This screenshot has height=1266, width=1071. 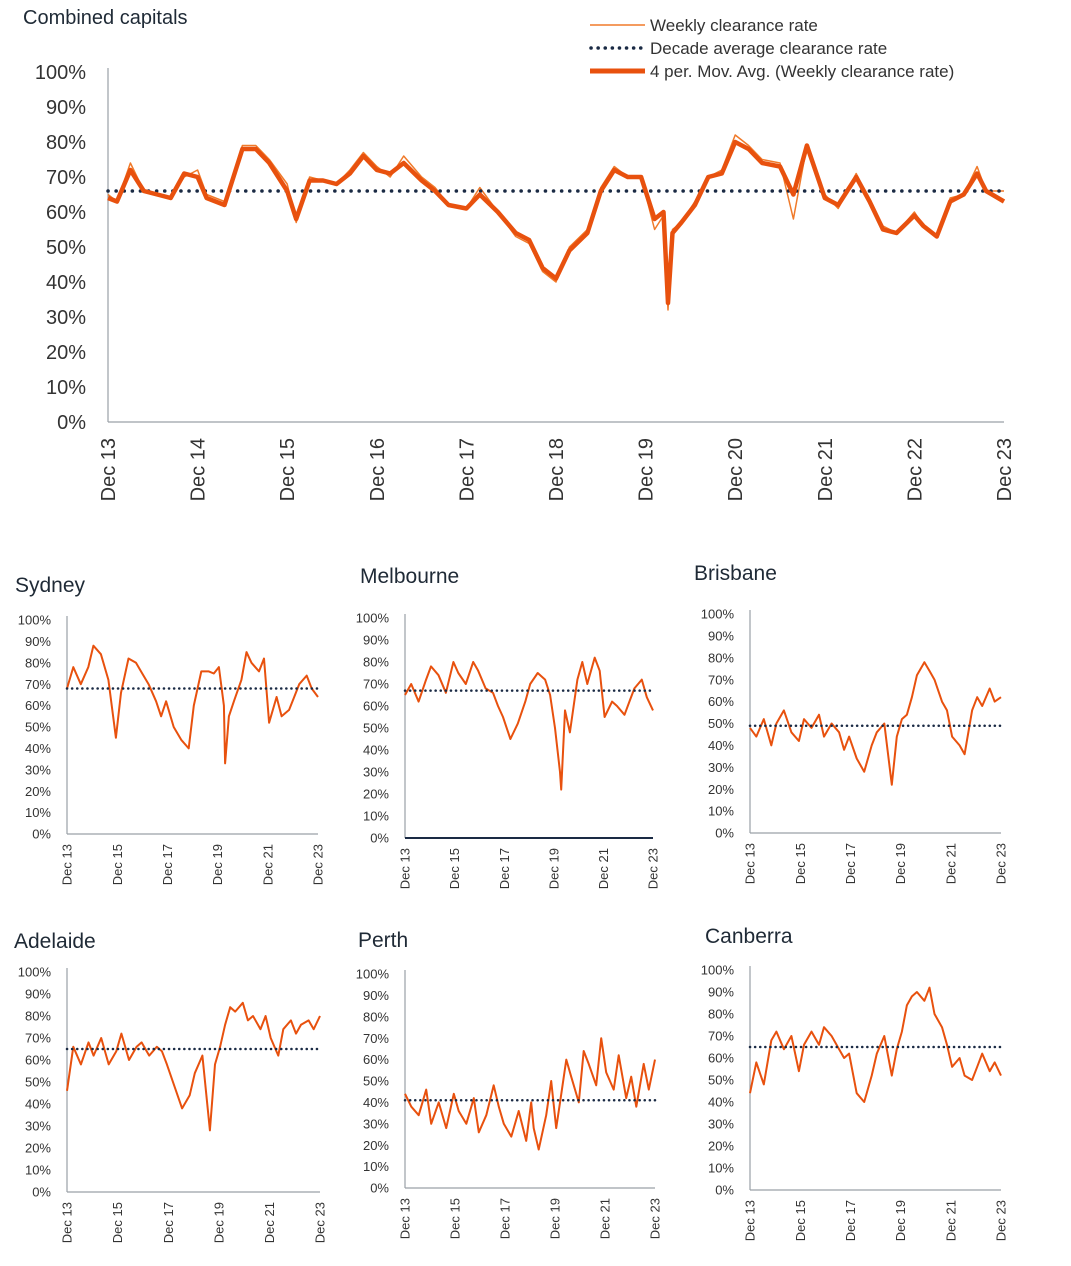 I want to click on brisbane-y-tick-label: 0%, so click(x=724, y=833).